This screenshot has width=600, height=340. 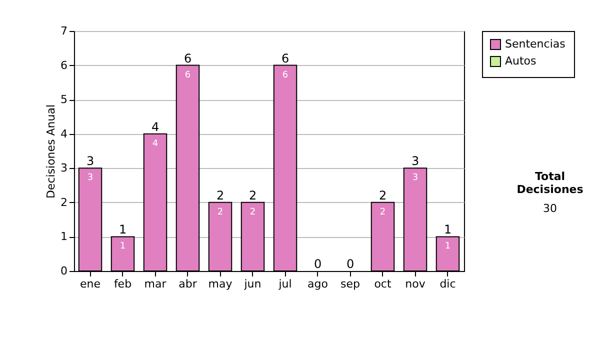 What do you see at coordinates (448, 284) in the screenshot?
I see `x-tick-label: dic` at bounding box center [448, 284].